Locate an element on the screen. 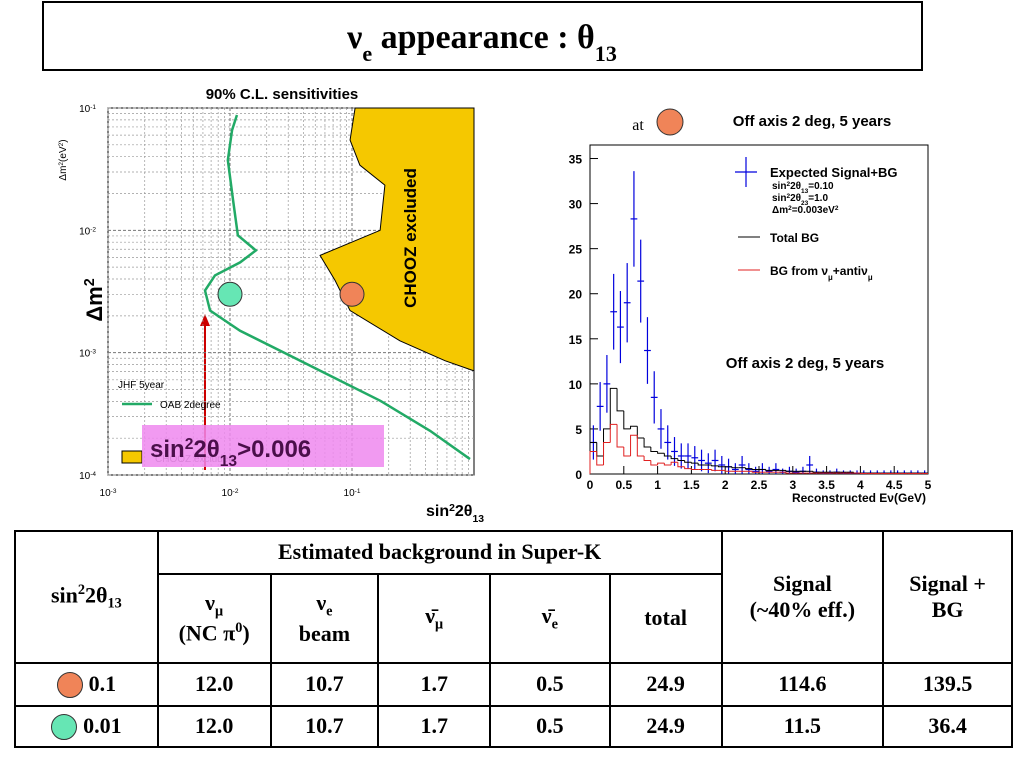 The height and width of the screenshot is (768, 1024). x-tick-label: 2.5 is located at coordinates (759, 485).